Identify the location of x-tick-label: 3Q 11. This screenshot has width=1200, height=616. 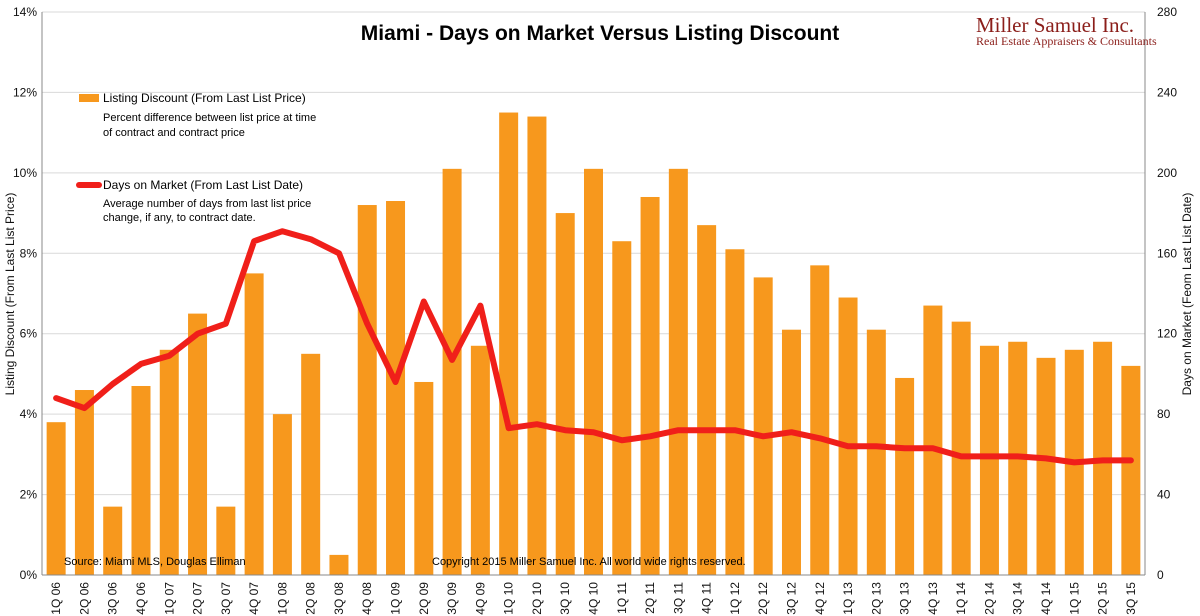
(678, 598).